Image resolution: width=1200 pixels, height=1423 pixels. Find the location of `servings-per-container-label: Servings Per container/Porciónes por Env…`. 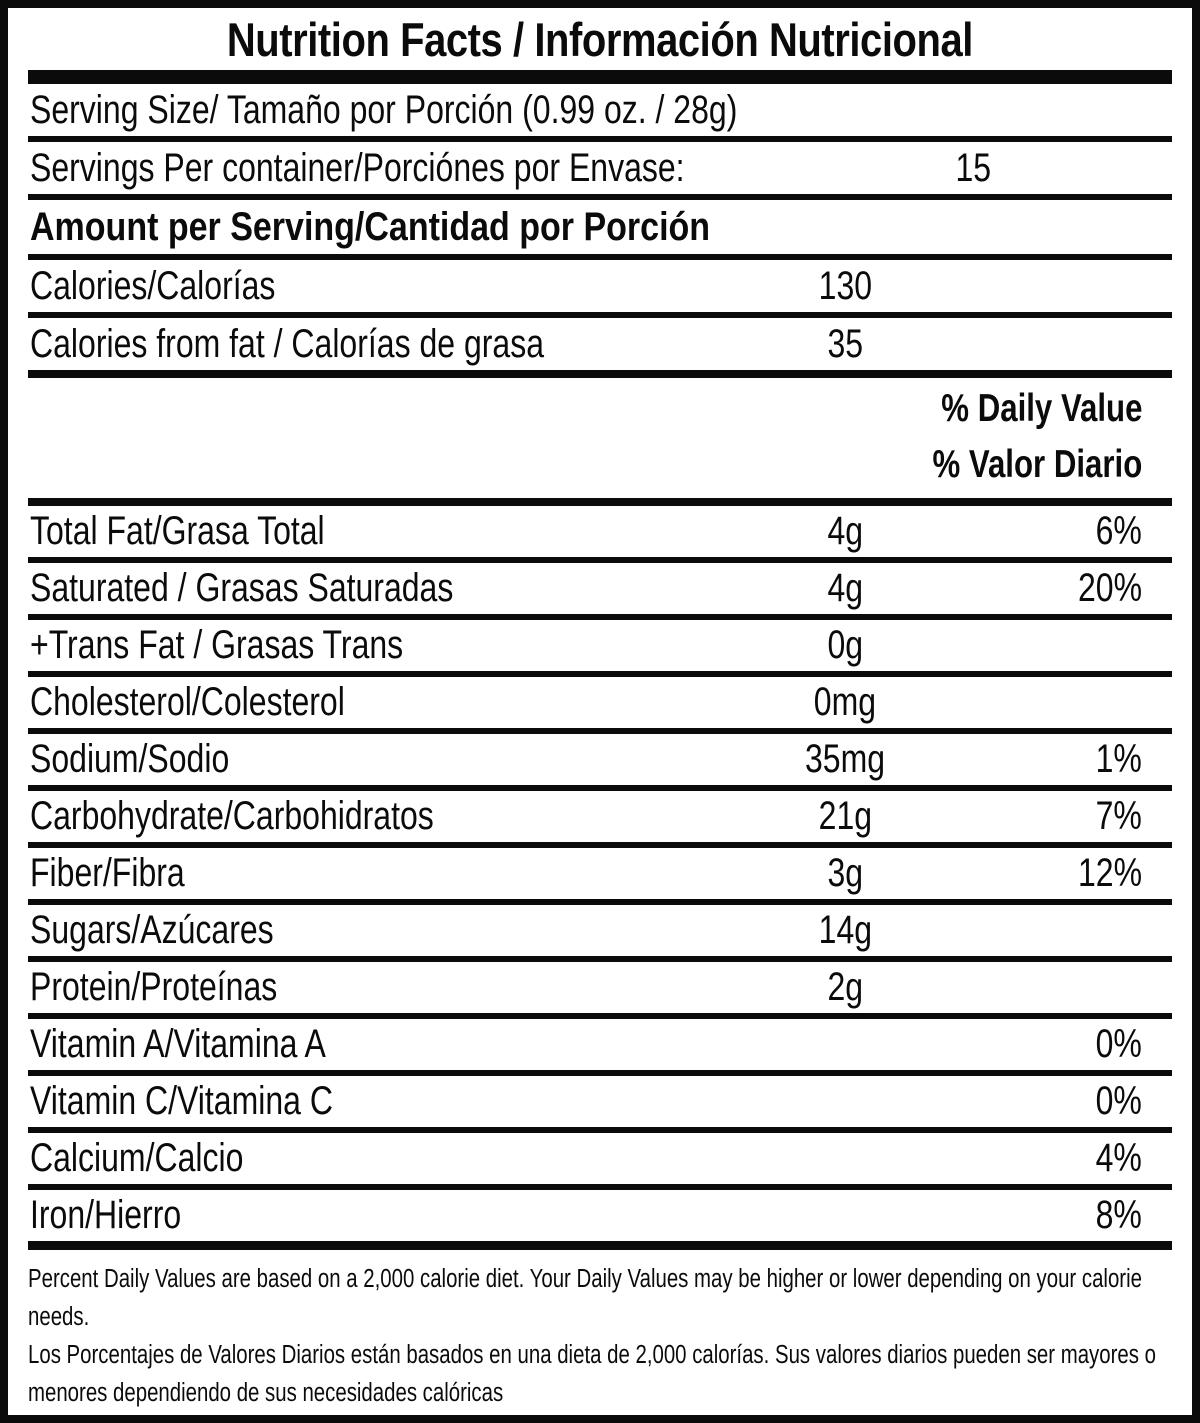

servings-per-container-label: Servings Per container/Porciónes por Env… is located at coordinates (357, 167).